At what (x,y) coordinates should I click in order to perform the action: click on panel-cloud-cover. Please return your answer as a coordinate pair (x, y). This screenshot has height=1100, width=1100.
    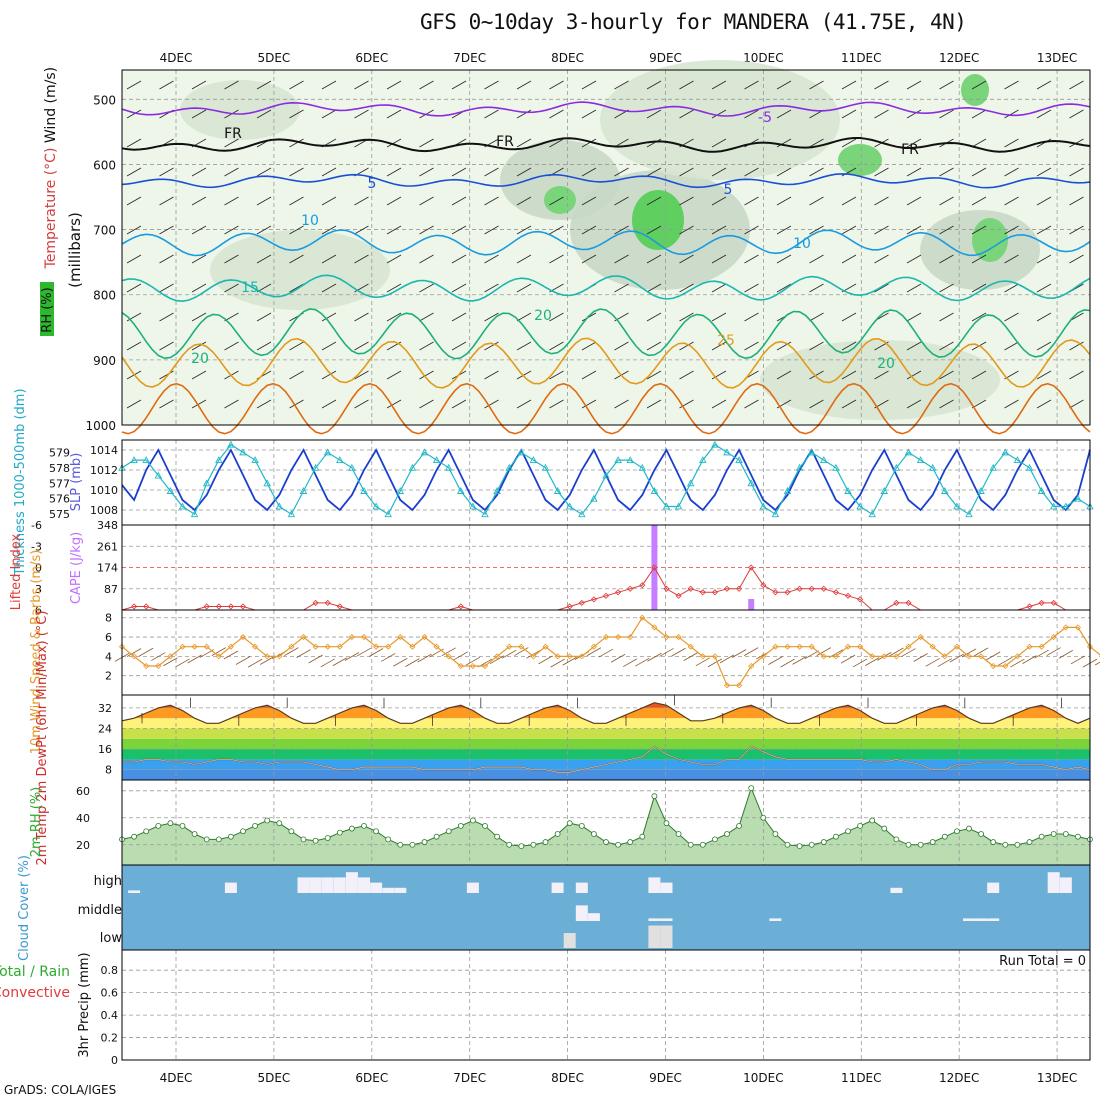
    Looking at the image, I should click on (606, 907).